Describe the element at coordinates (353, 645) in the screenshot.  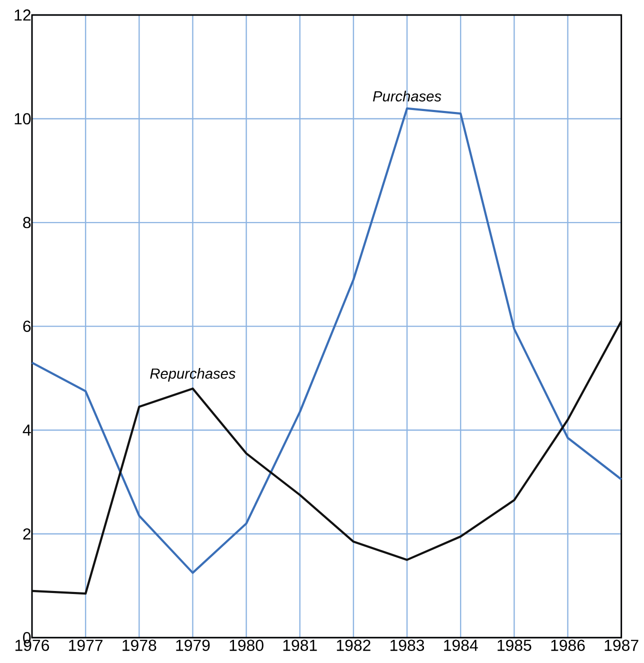
I see `x-tick-label: 1982` at that location.